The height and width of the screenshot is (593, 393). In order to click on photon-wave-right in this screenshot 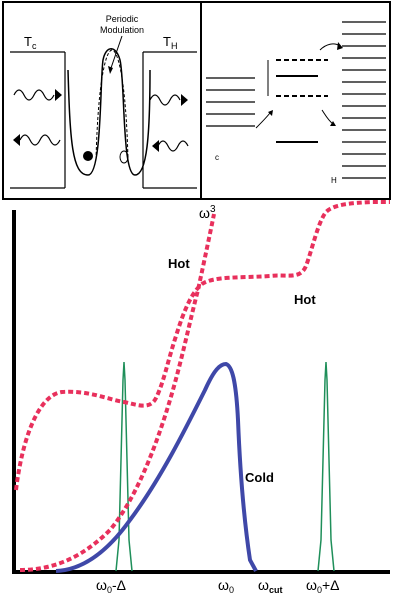, I will do `click(34, 95)`.